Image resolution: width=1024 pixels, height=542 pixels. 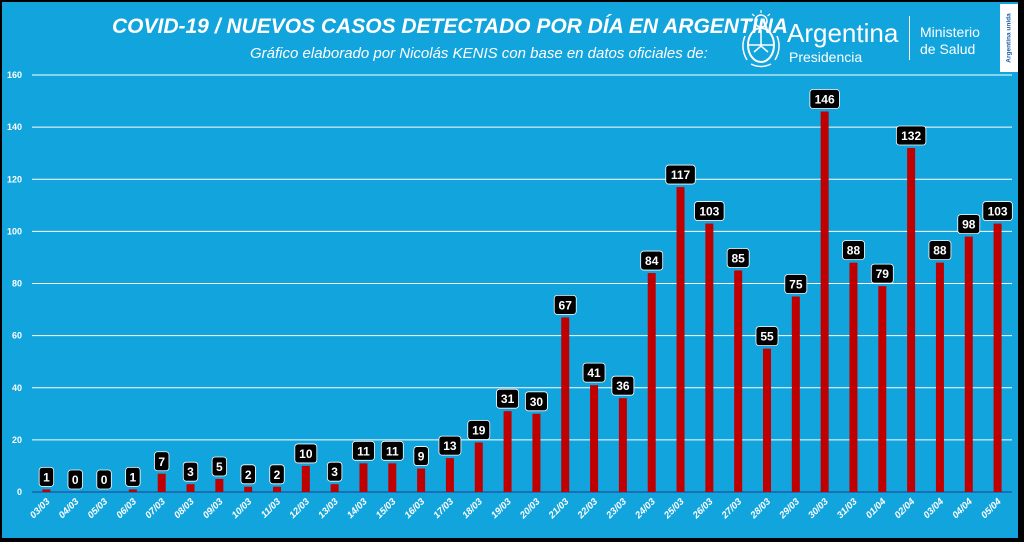 What do you see at coordinates (415, 508) in the screenshot?
I see `x-tick-label: 16/03` at bounding box center [415, 508].